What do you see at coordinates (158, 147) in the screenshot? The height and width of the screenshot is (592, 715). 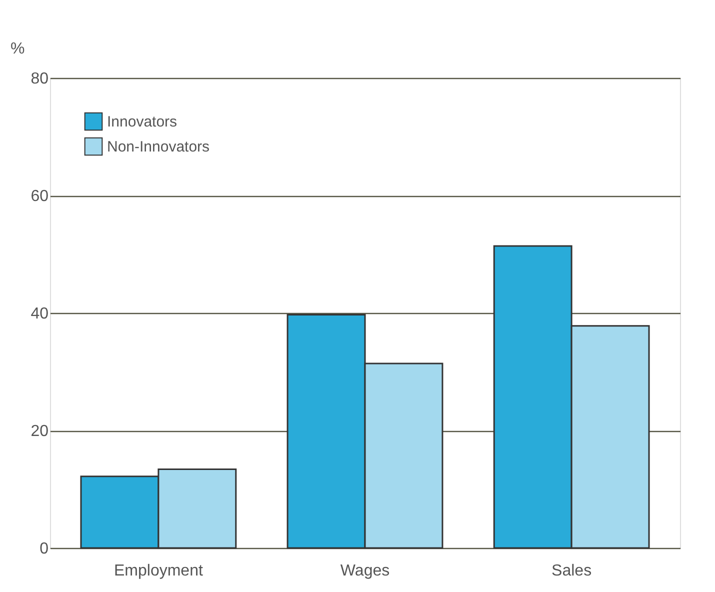 I see `legend-label: Non-Innovators` at bounding box center [158, 147].